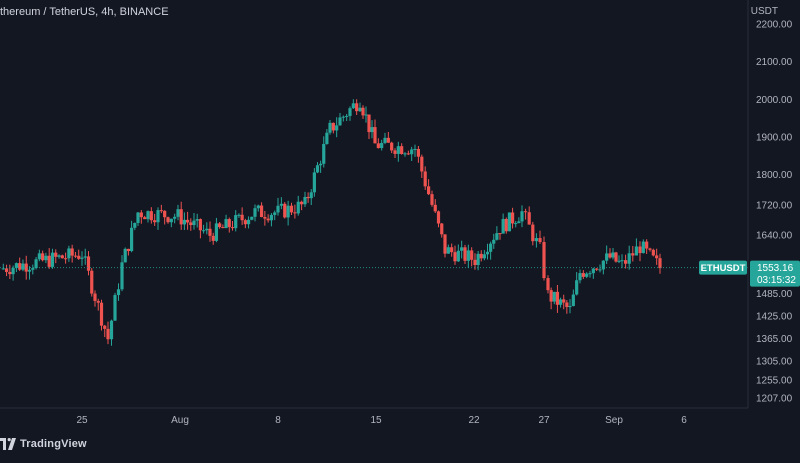 This screenshot has height=463, width=800. I want to click on x-tick-label: 6, so click(684, 420).